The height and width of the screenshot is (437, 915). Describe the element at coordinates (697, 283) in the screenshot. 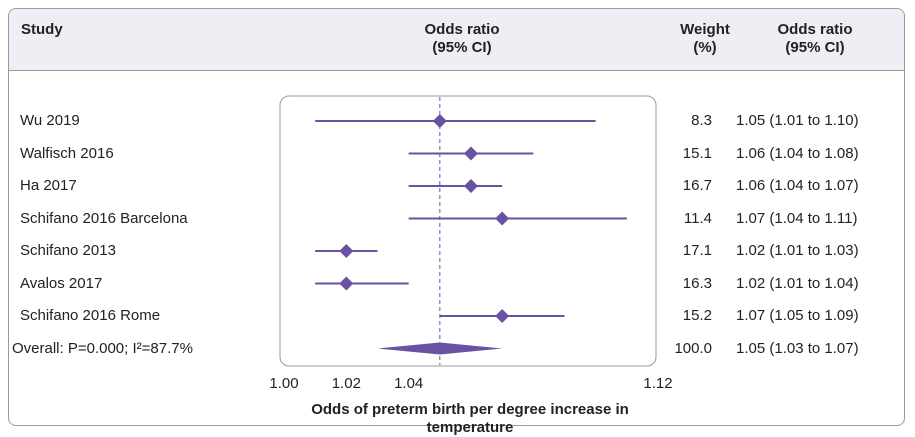

I see `study-weight: 16.3` at that location.